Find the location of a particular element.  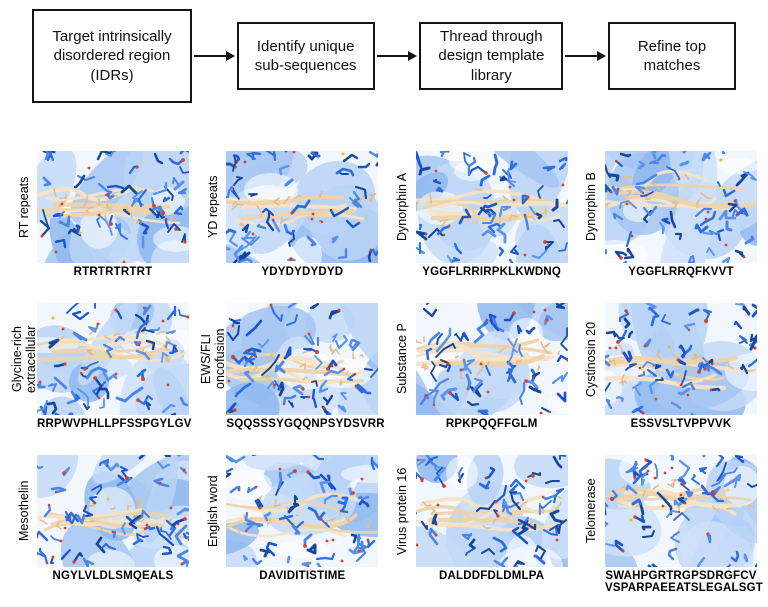

panel-body: RTRTRTRTRT is located at coordinates (113, 214).